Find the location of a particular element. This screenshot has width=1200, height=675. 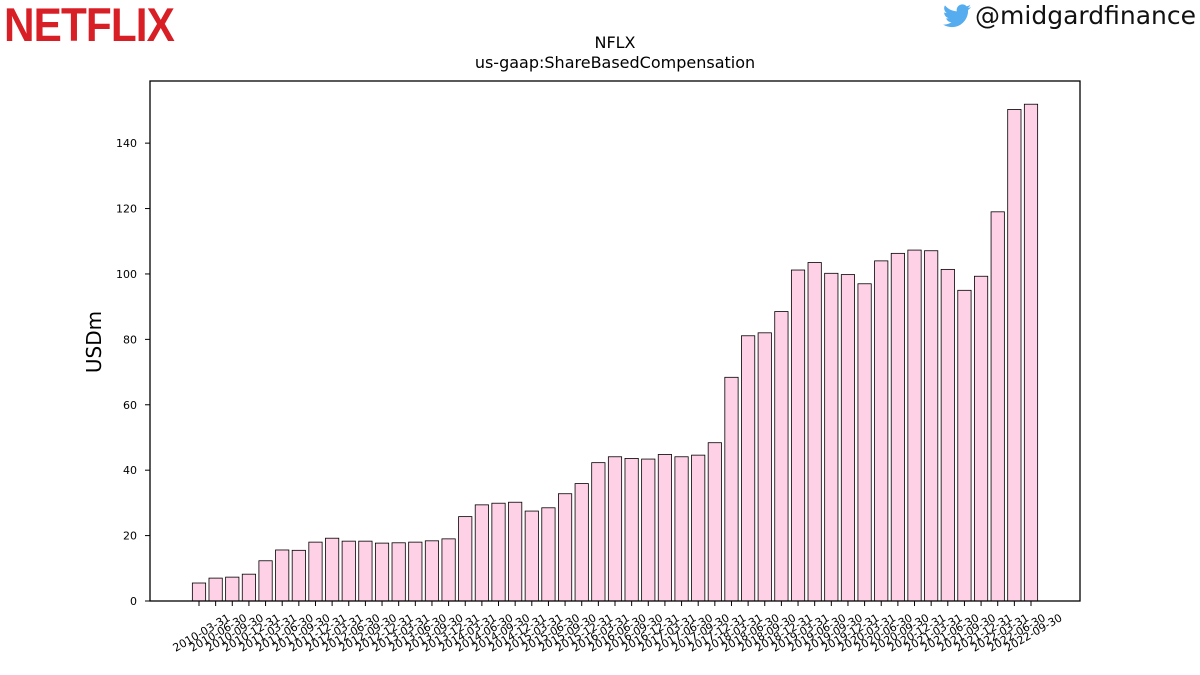

y-axis-label: USDm is located at coordinates (94, 342).